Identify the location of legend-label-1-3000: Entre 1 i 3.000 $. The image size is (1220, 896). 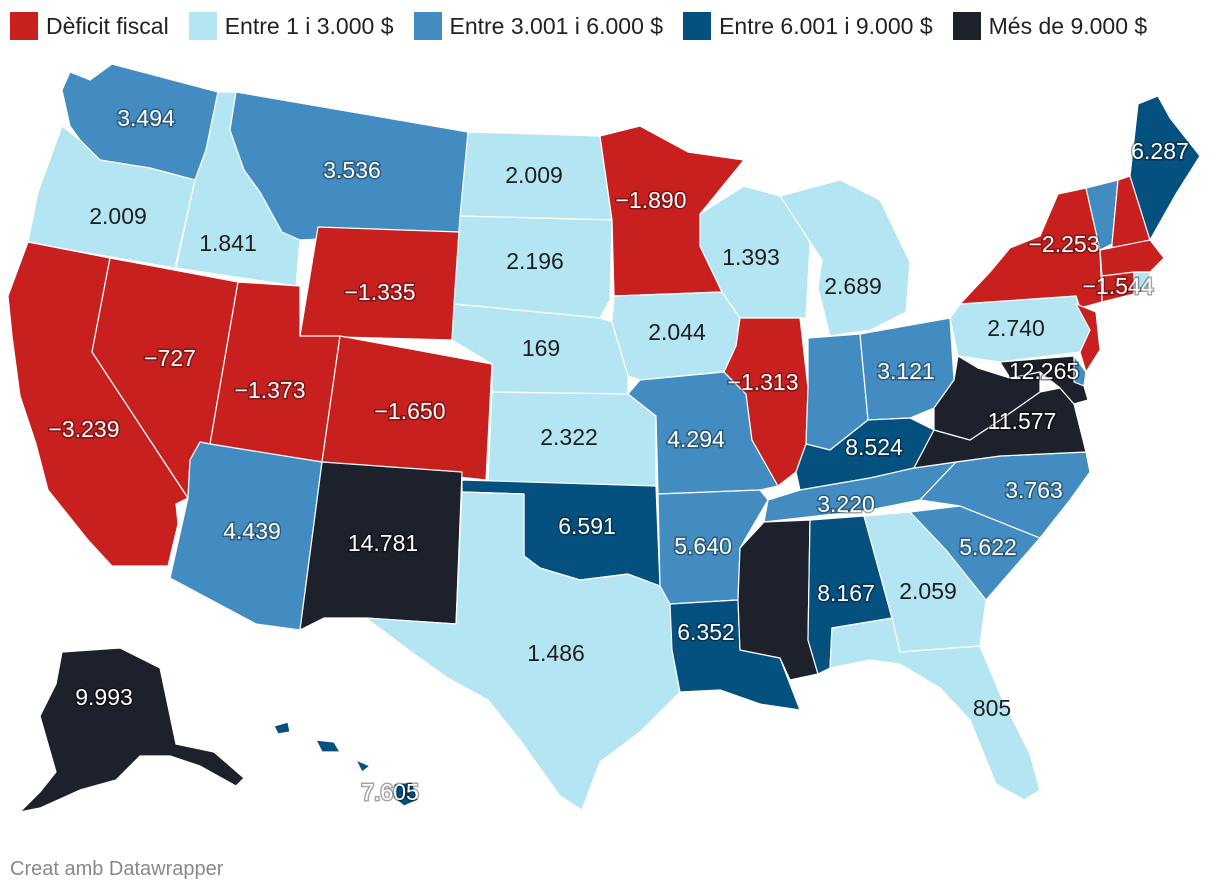
(309, 25).